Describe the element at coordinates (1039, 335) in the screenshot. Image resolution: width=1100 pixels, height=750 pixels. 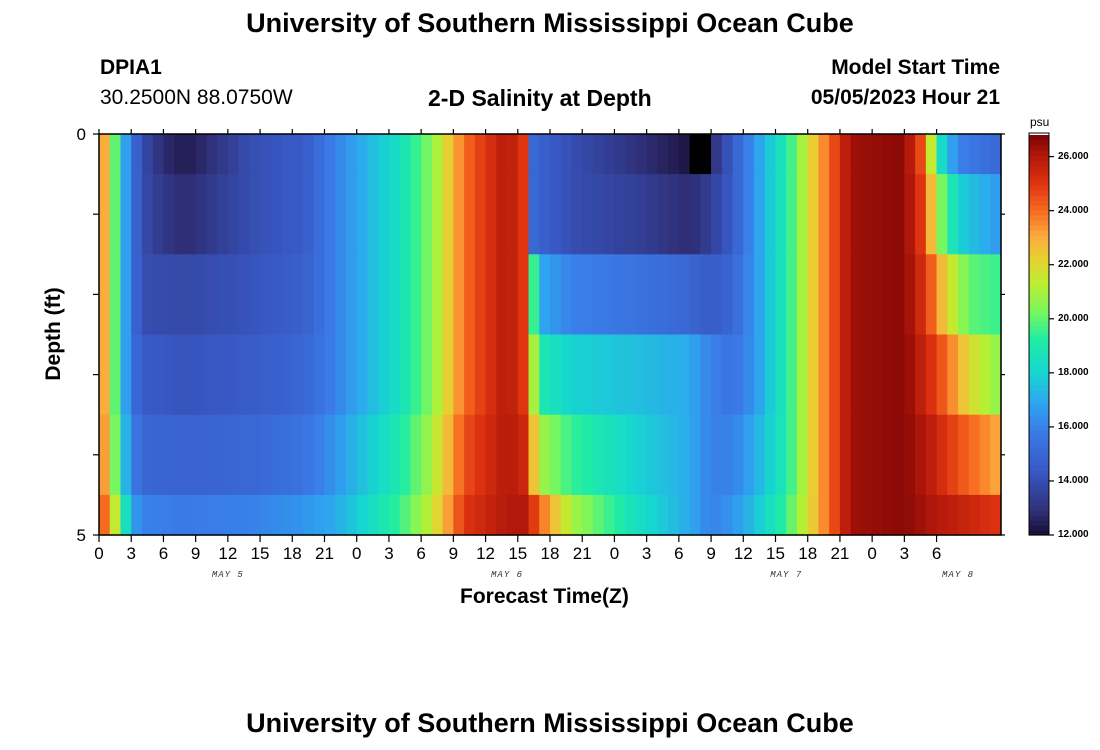
I see `colorbar` at that location.